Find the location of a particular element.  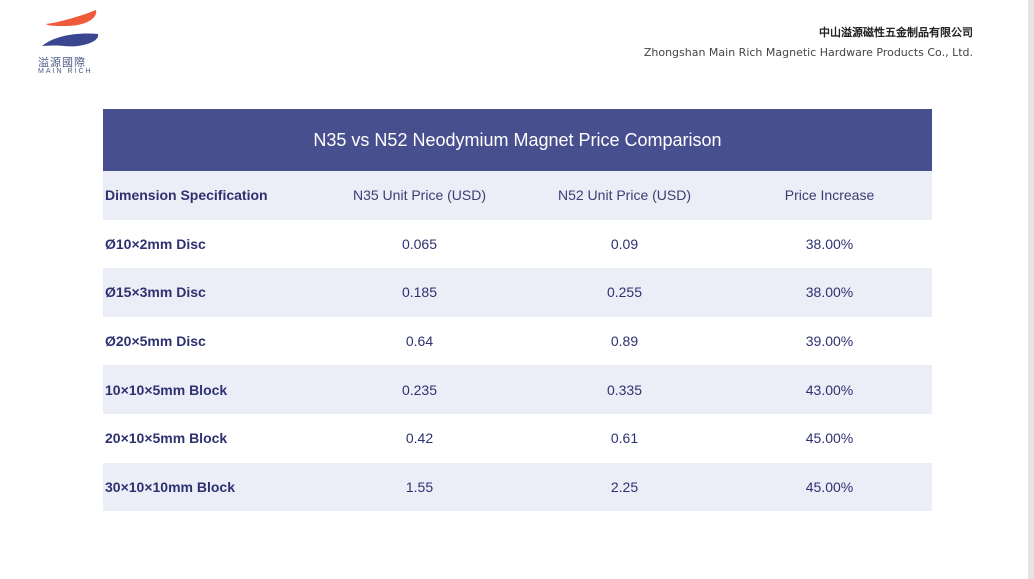

dimension-cell: Ø20×5mm Disc is located at coordinates (155, 341).